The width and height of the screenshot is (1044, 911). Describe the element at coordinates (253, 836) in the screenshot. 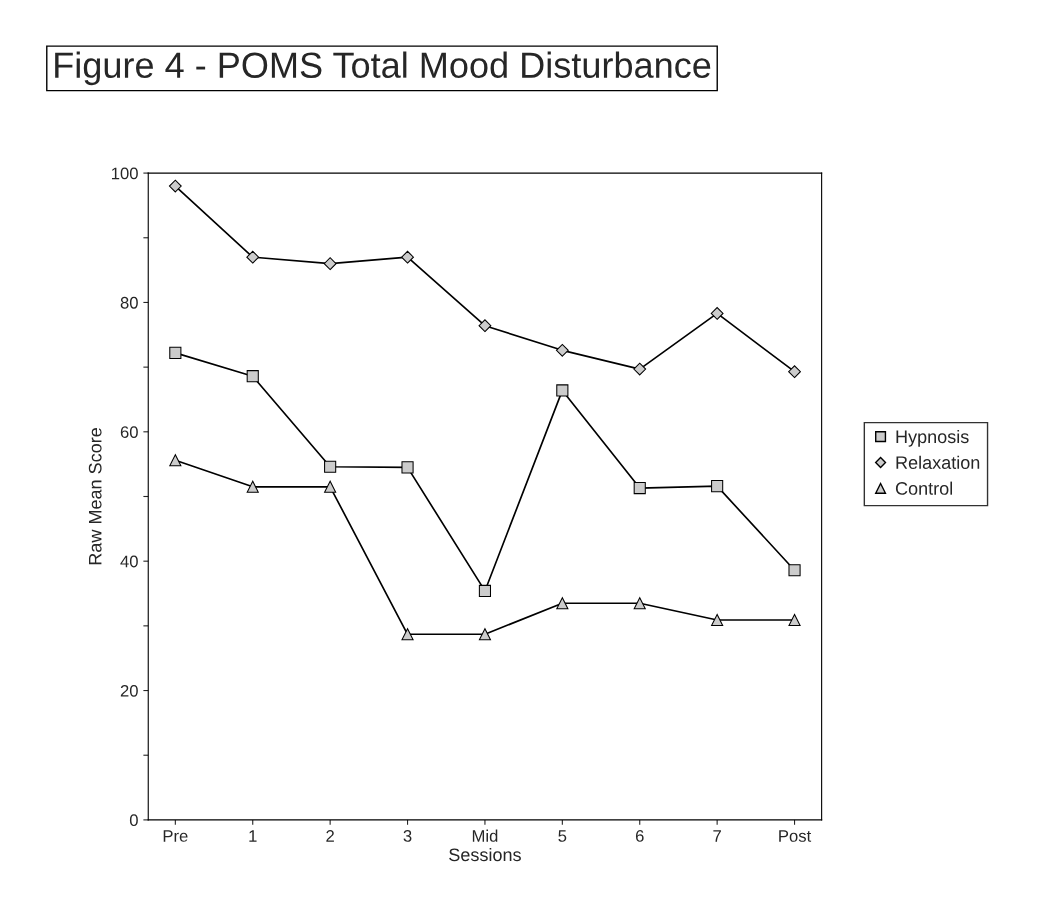

I see `x-tick-label: 1` at that location.